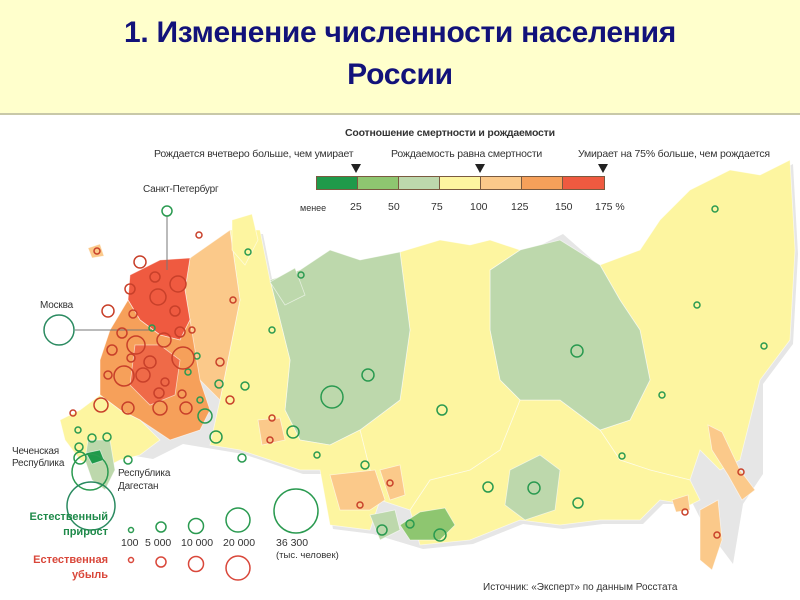 The height and width of the screenshot is (600, 800). Describe the element at coordinates (313, 208) in the screenshot. I see `tick-less: менее` at that location.